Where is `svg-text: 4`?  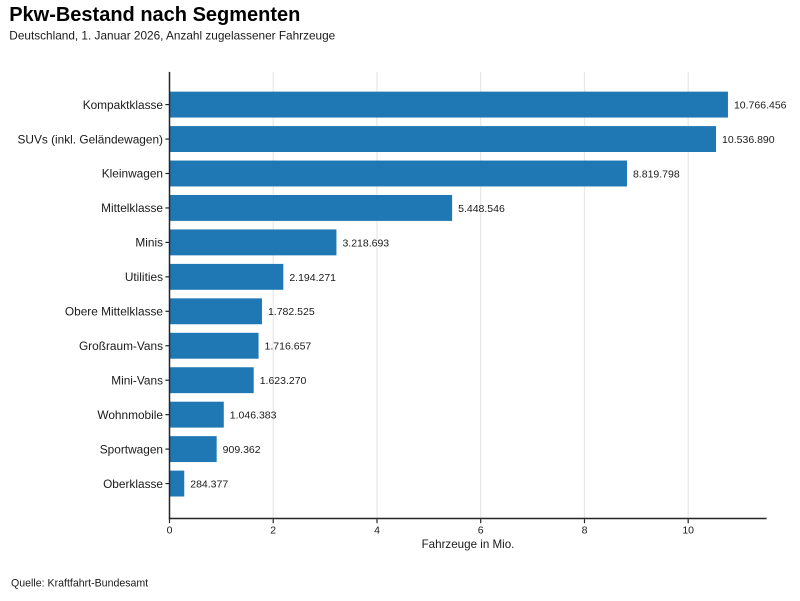
svg-text: 4 is located at coordinates (377, 530).